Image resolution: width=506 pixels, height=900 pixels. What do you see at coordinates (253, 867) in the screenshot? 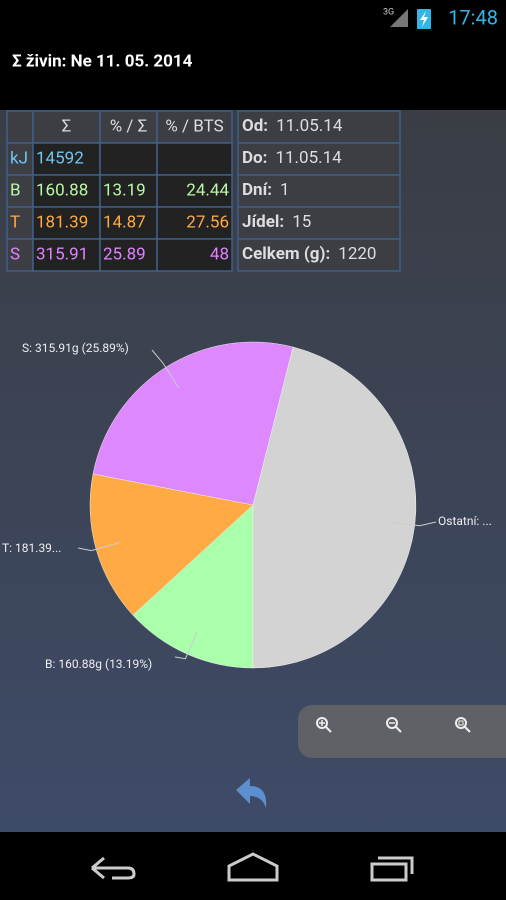
I see `nav-home` at bounding box center [253, 867].